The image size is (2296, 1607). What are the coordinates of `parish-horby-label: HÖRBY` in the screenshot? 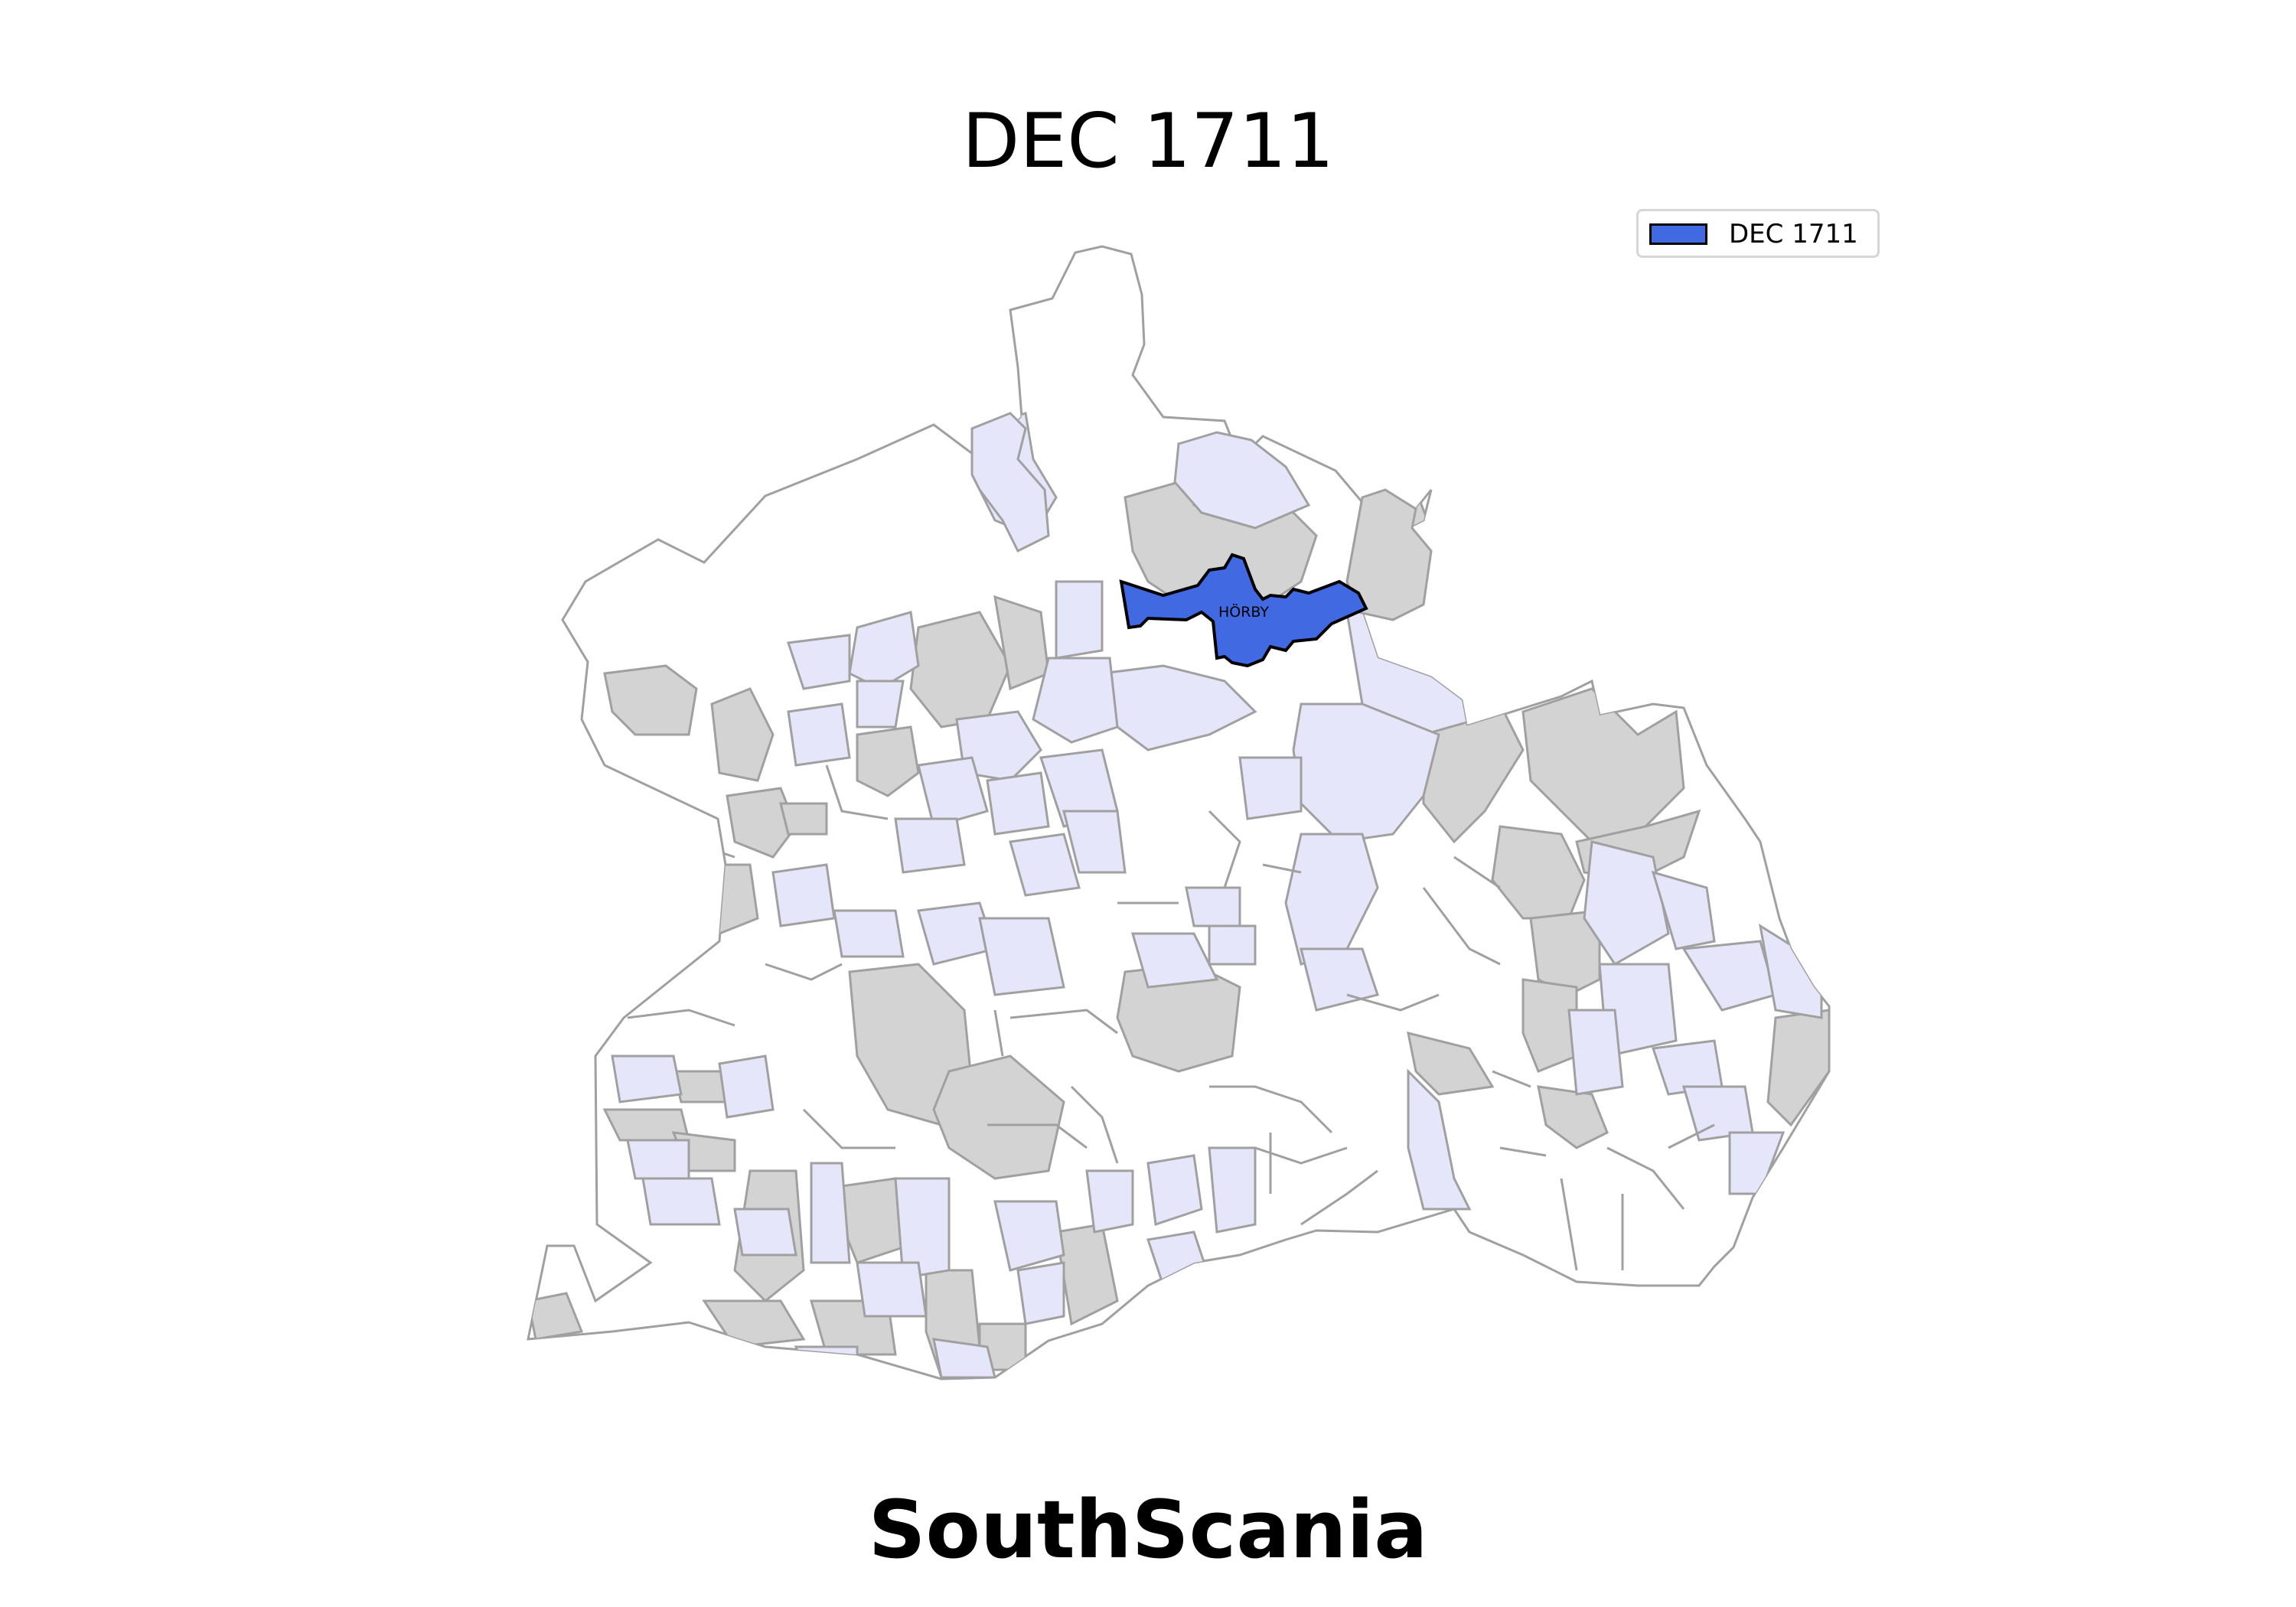 It's located at (1243, 612).